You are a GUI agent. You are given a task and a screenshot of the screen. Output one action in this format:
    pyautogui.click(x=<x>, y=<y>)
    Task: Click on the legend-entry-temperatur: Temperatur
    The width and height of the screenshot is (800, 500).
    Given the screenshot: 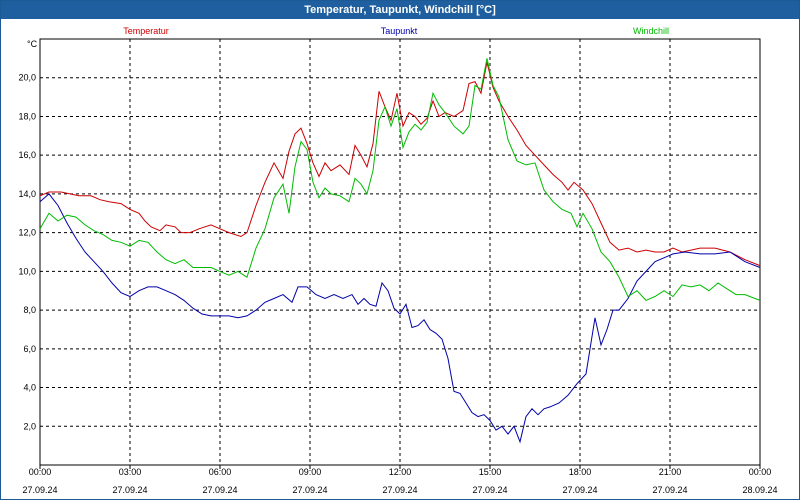 What is the action you would take?
    pyautogui.click(x=146, y=31)
    